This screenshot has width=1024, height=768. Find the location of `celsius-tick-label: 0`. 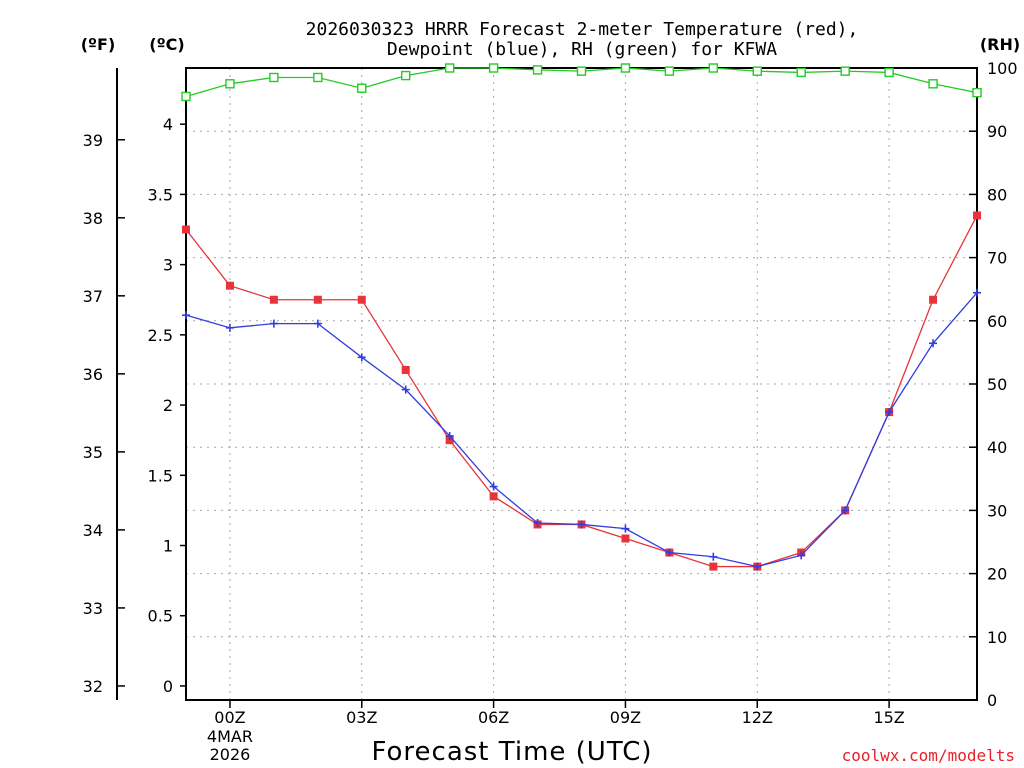

celsius-tick-label: 0 is located at coordinates (168, 686).